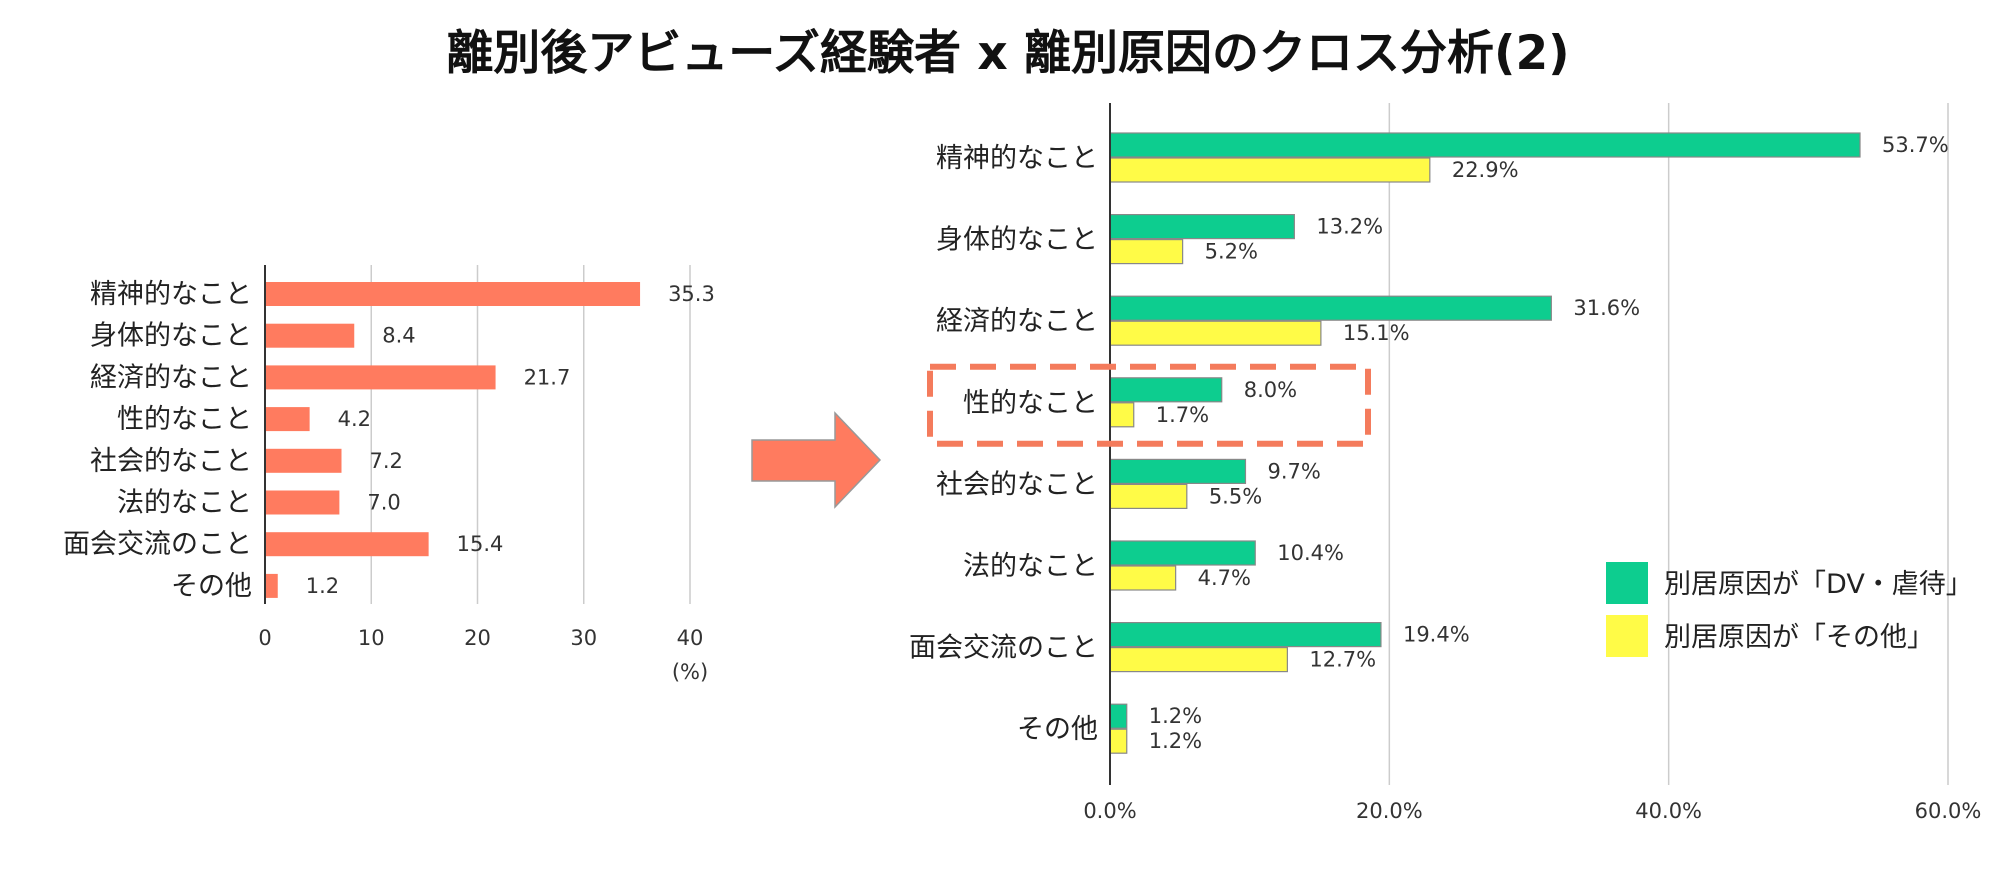  Describe the element at coordinates (1017, 158) in the screenshot. I see `right-category-label: 精神的なこと` at that location.